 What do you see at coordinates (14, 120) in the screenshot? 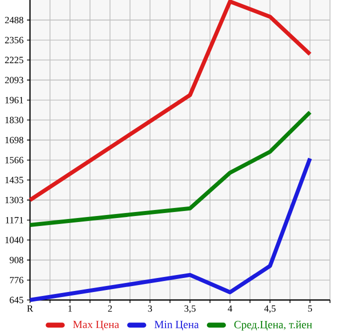
I see `y-tick-label: 1830` at bounding box center [14, 120].